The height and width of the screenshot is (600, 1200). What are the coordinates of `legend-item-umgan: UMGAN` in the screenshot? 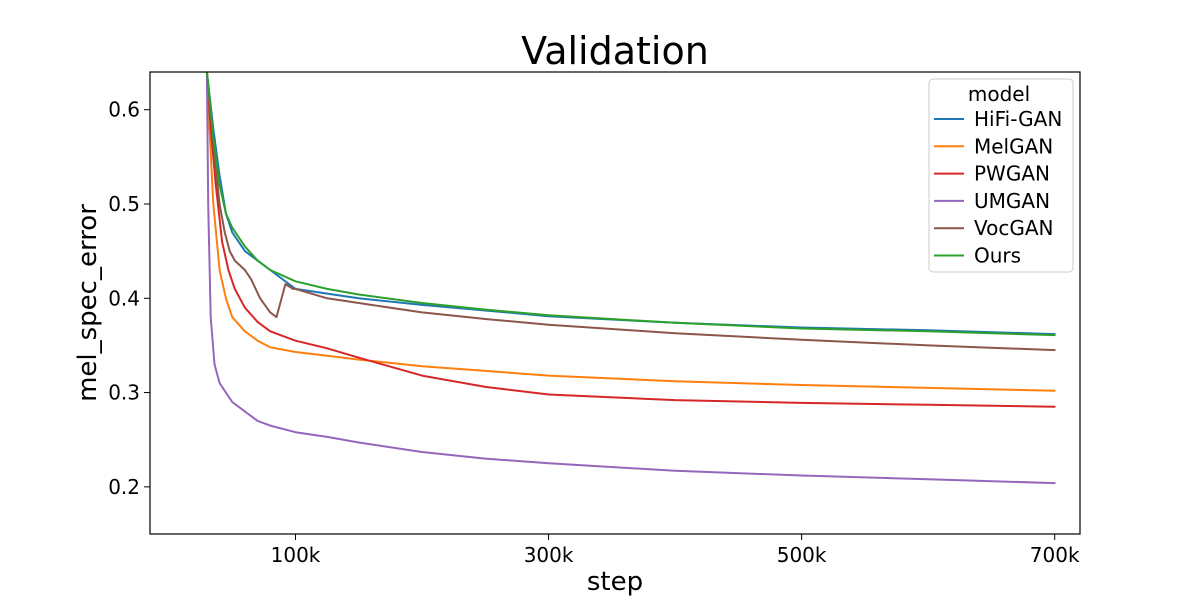 It's located at (992, 201).